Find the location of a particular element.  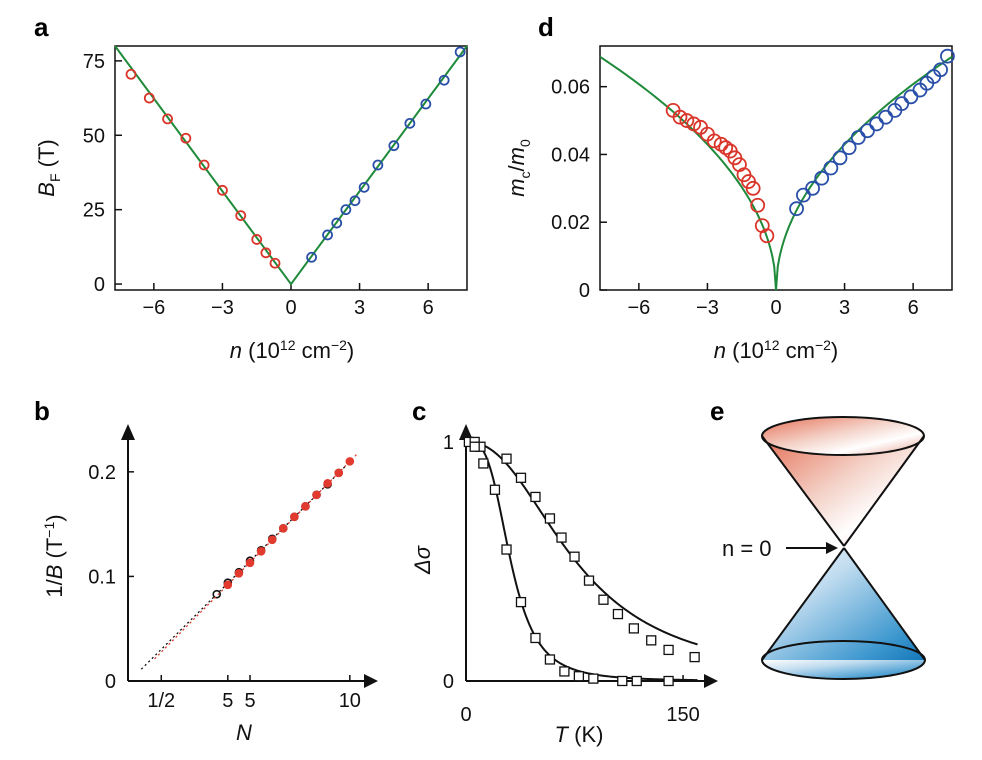

panel-a-frame is located at coordinates (291, 168).